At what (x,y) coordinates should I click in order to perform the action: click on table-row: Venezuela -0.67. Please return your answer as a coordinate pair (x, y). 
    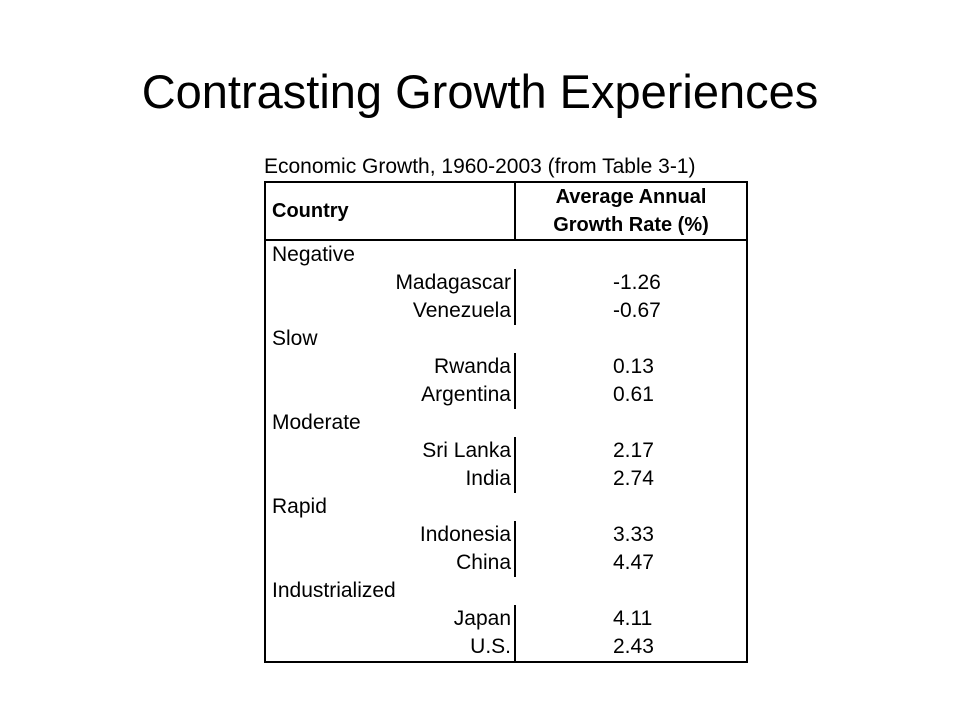
    Looking at the image, I should click on (506, 311).